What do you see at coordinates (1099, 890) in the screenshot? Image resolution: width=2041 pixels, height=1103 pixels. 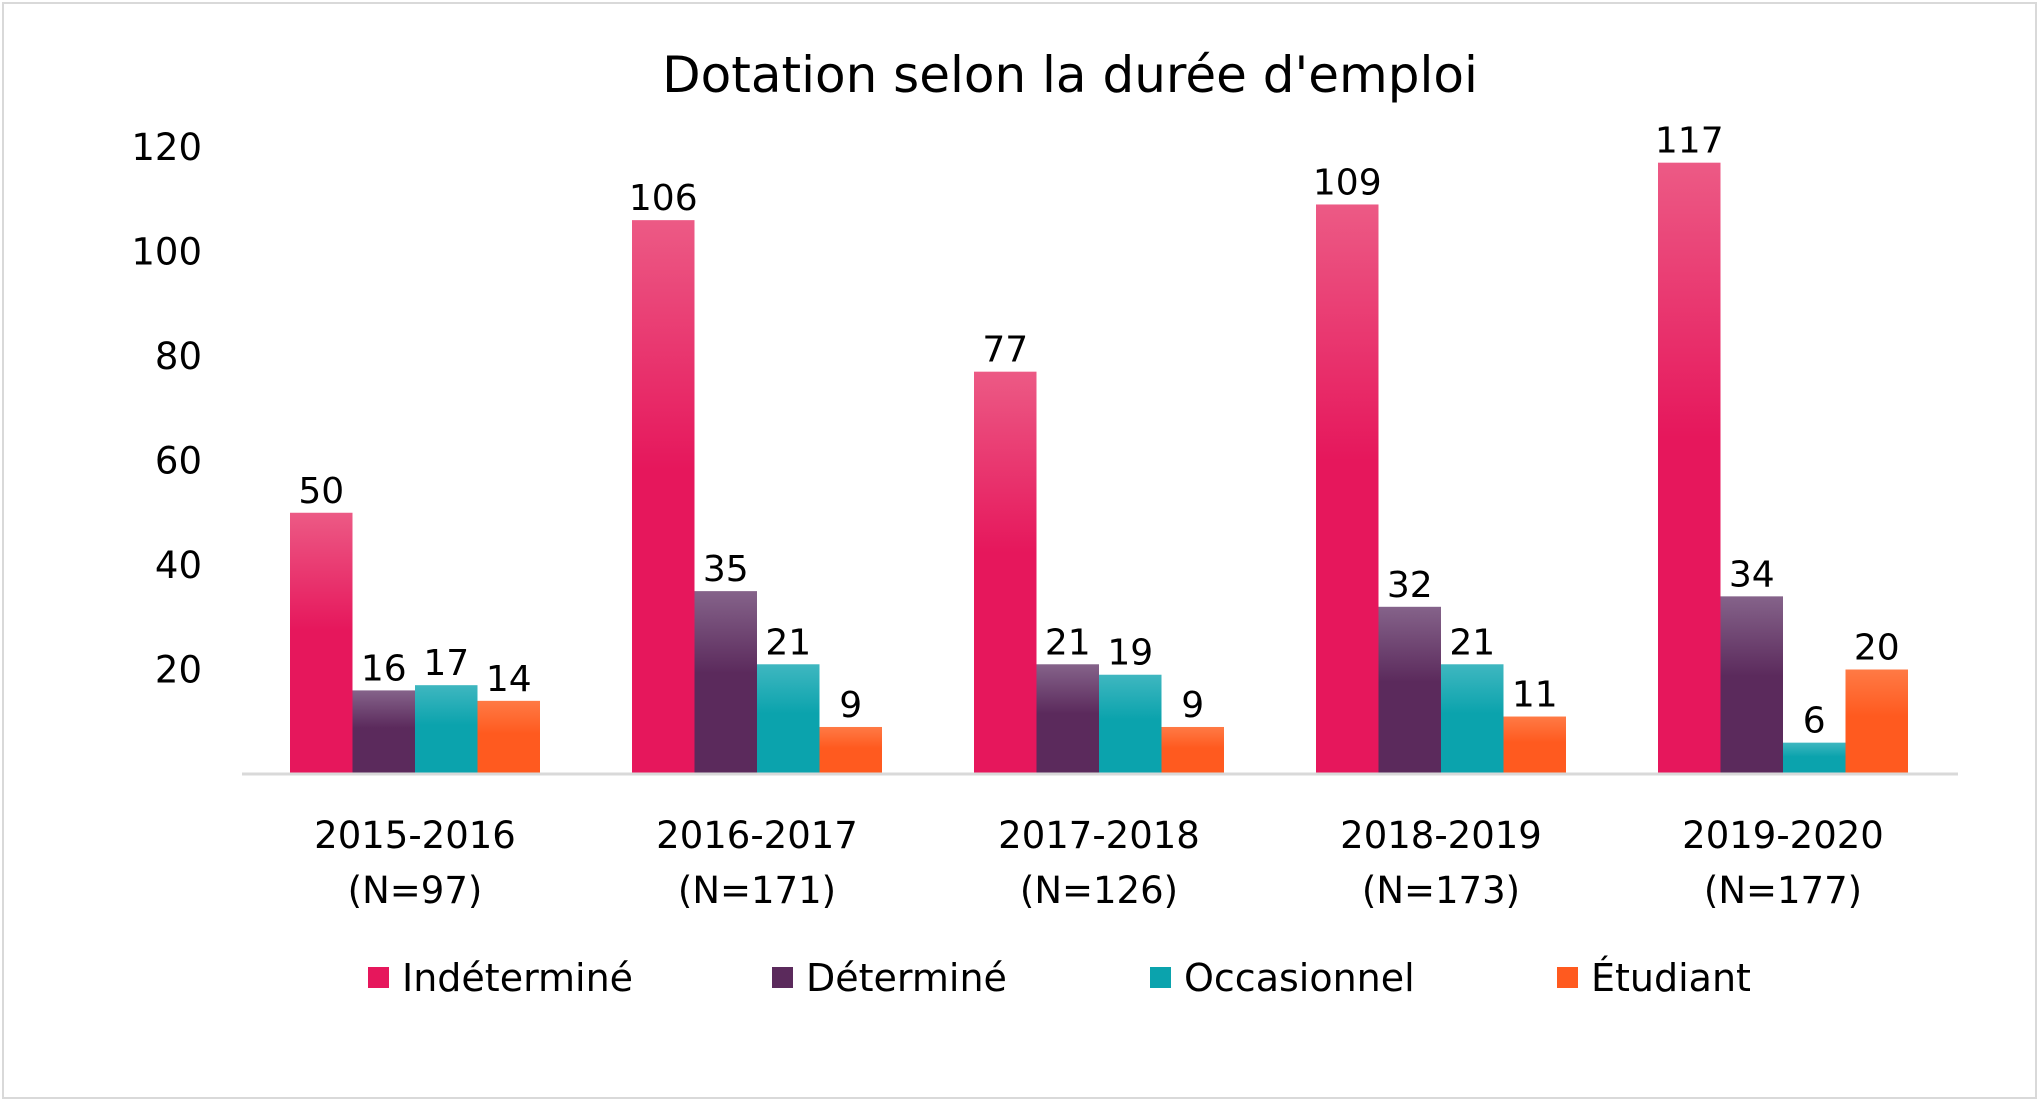 I see `x-tick-label: (N=126)` at bounding box center [1099, 890].